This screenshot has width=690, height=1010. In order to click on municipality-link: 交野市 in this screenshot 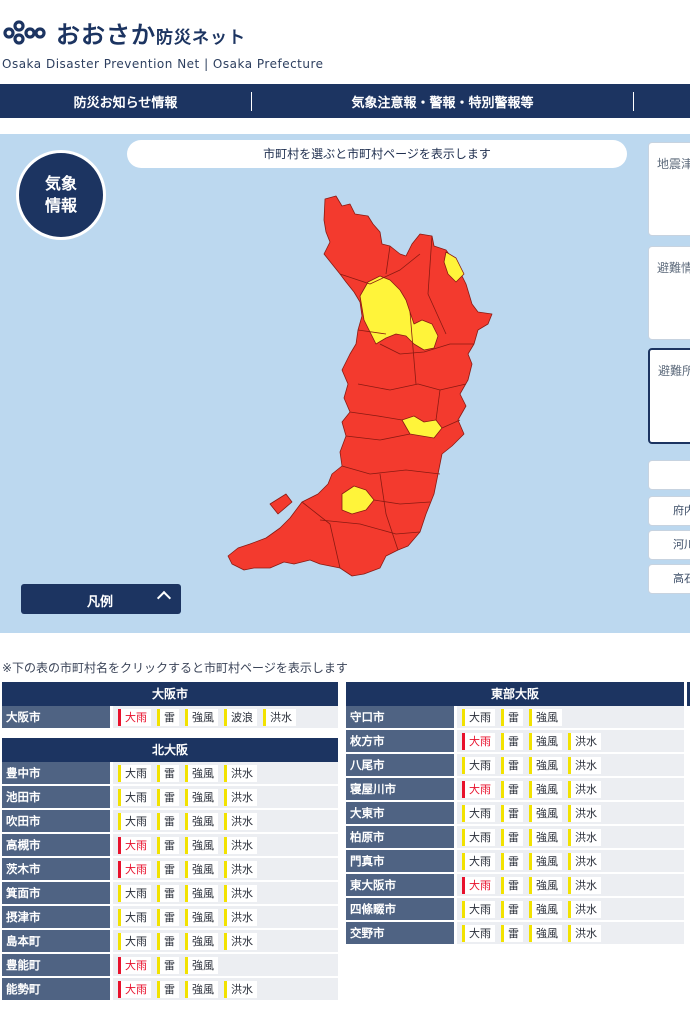, I will do `click(400, 933)`.